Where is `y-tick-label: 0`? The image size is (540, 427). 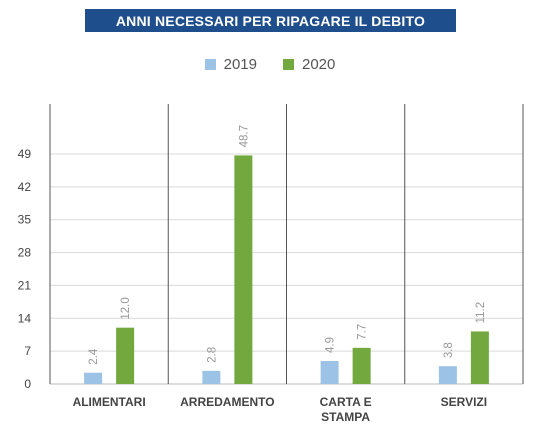
y-tick-label: 0 is located at coordinates (27, 384).